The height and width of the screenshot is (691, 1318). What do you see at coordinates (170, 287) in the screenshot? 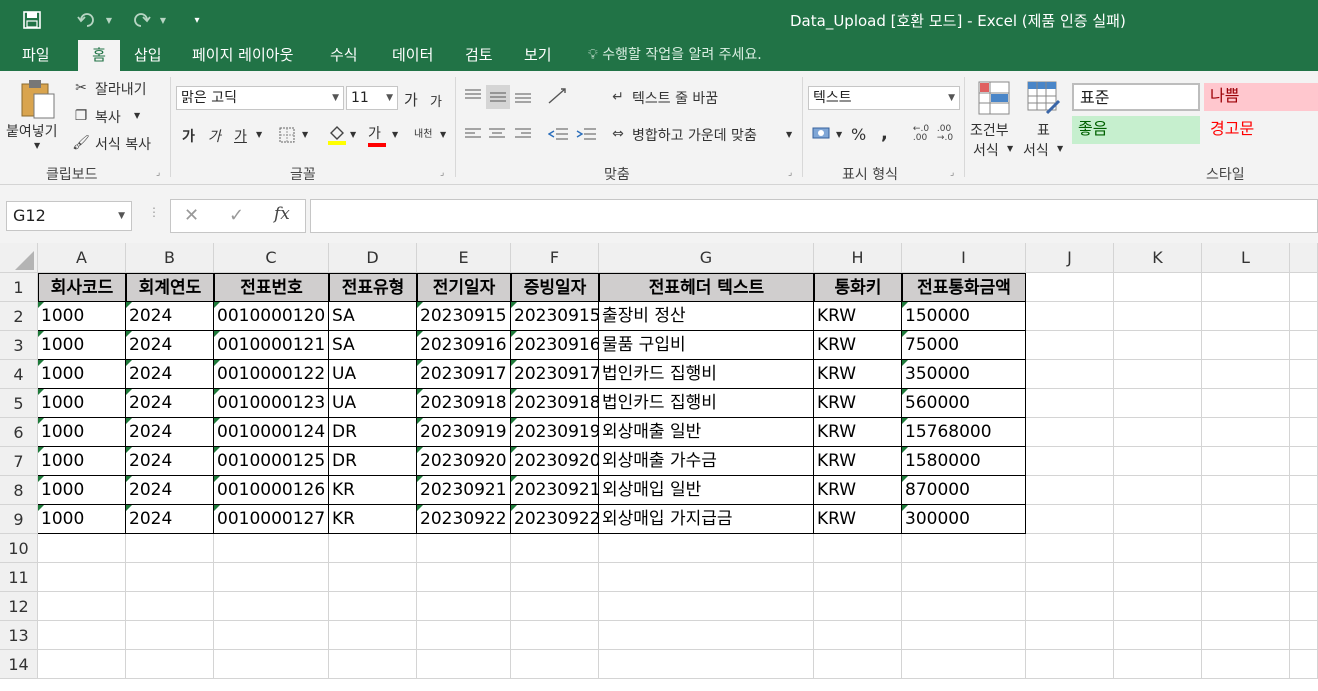
I see `table-header-cell: 회계연도` at bounding box center [170, 287].